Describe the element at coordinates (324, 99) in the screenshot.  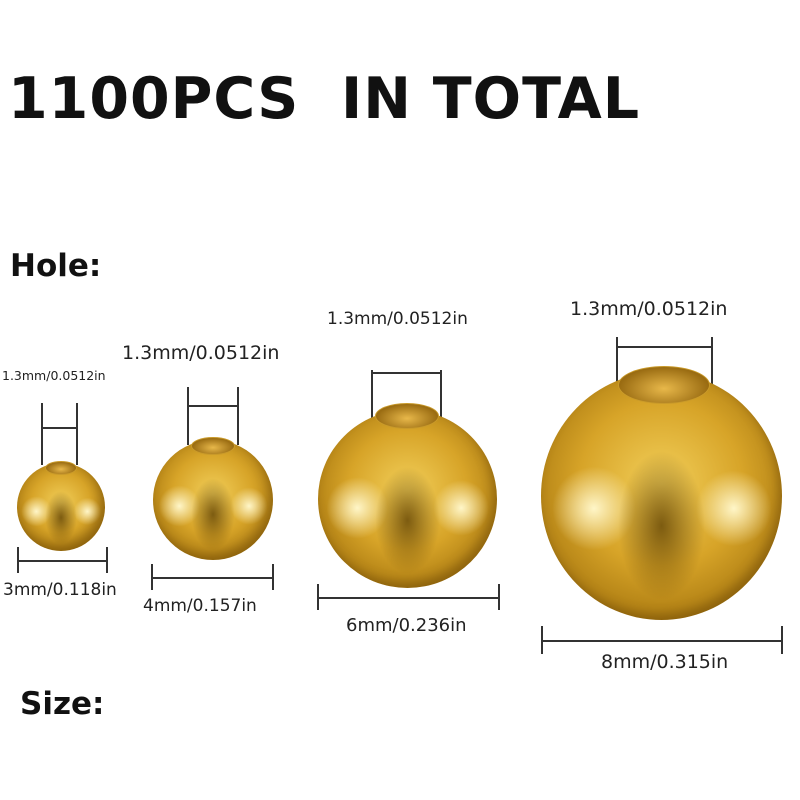
I see `headline: 1100PCS IN TOTAL` at that location.